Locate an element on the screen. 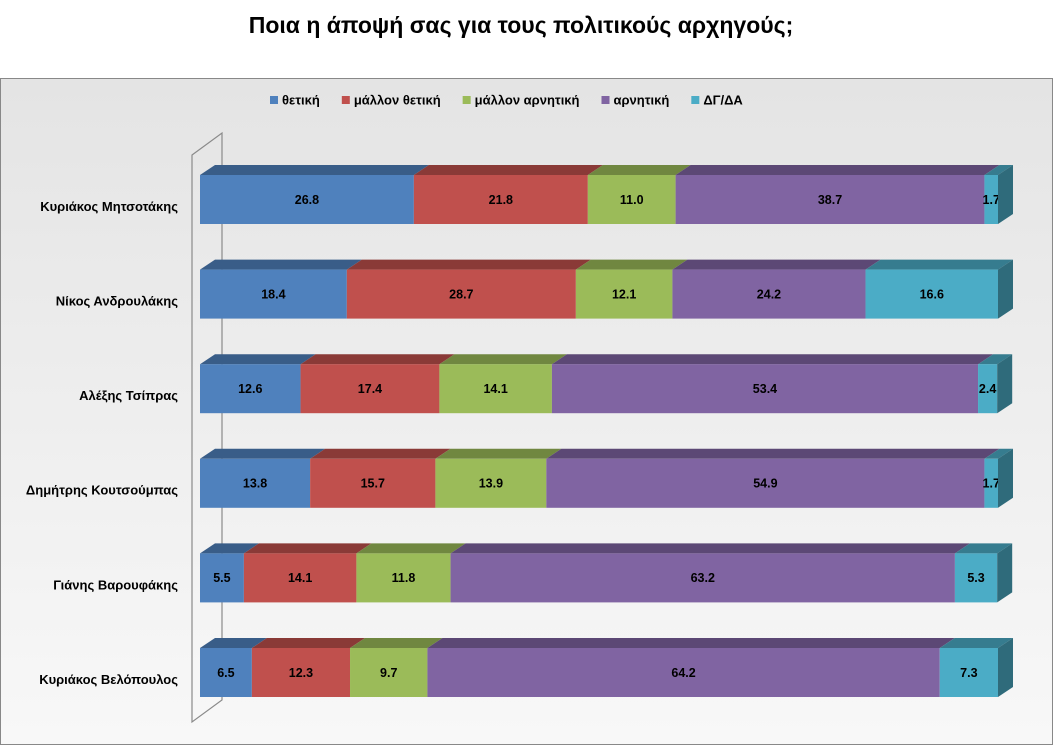  y-tick-label: Γιάνης Βαρουφάκης is located at coordinates (115, 584).